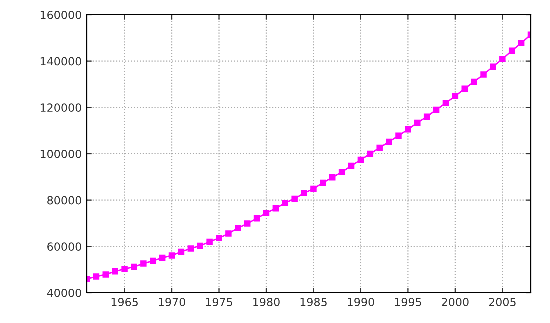  Describe the element at coordinates (65, 200) in the screenshot. I see `y-tick-label: 80000` at that location.